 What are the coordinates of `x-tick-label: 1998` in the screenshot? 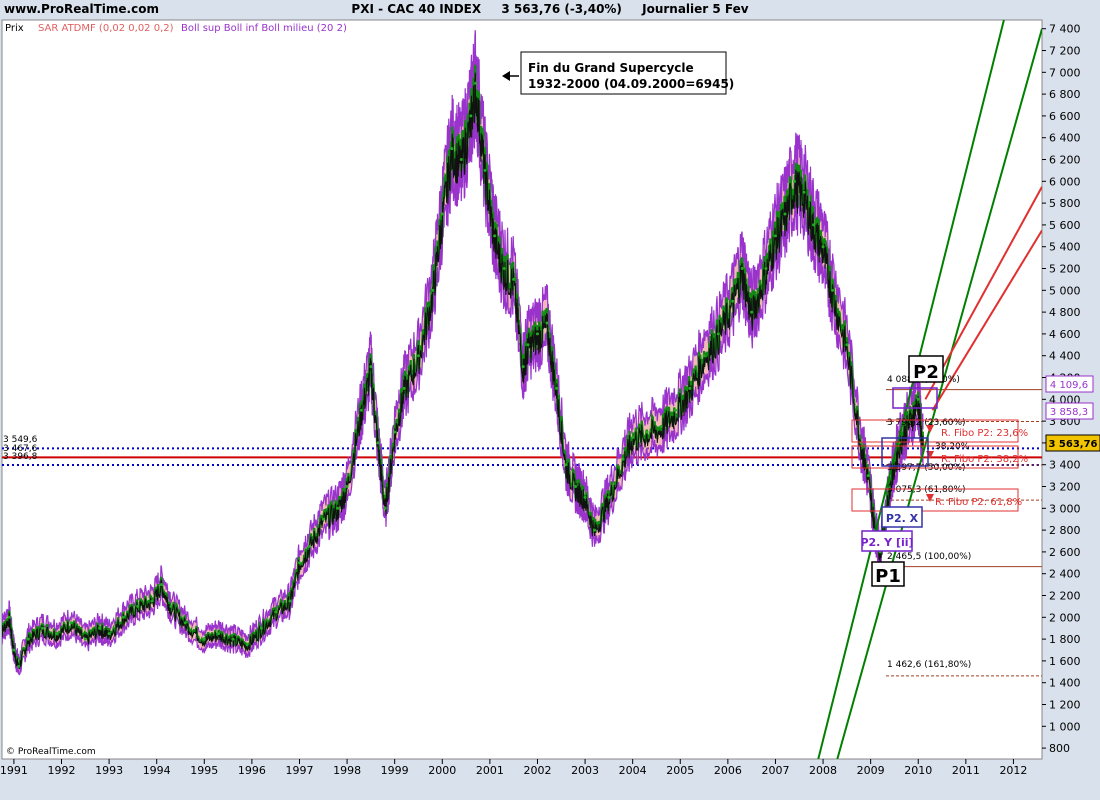 It's located at (347, 770).